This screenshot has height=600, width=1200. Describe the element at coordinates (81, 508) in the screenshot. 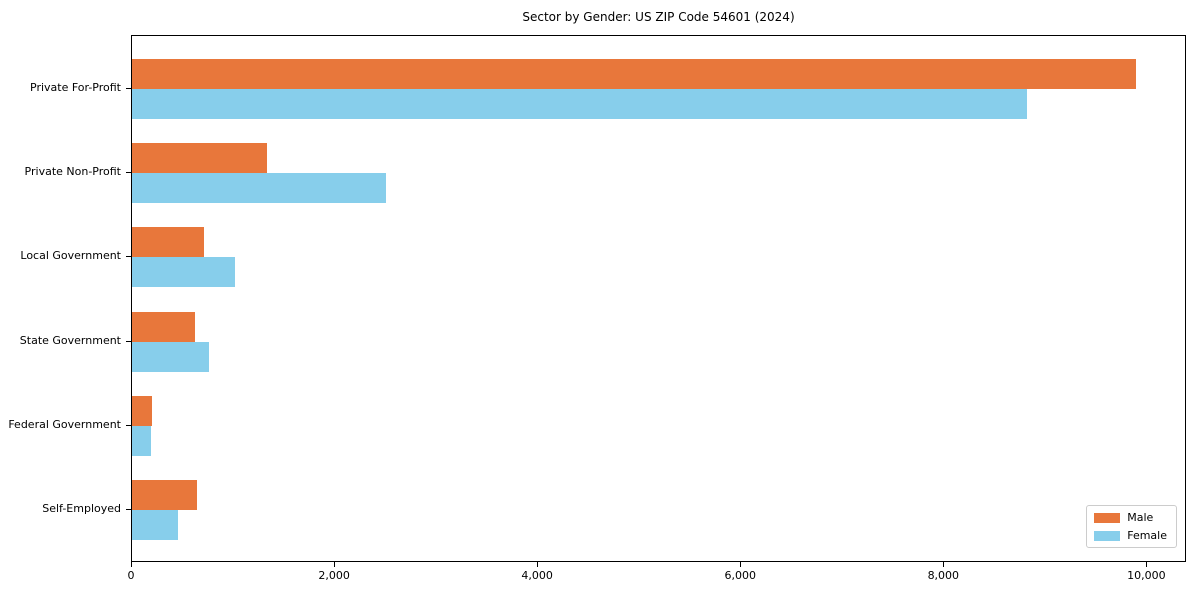

I see `y-tick-label: Self-Employed` at that location.